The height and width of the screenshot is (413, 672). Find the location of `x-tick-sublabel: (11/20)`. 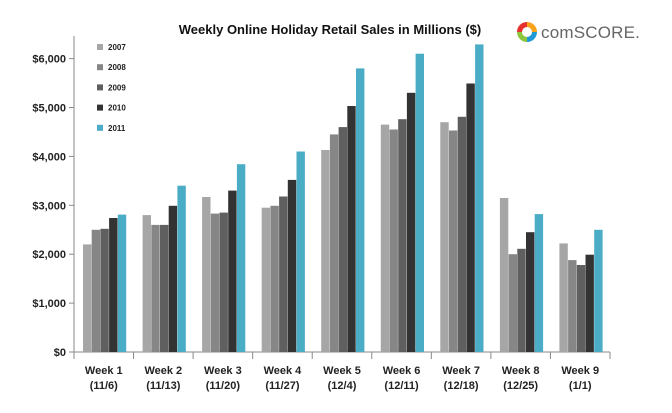

x-tick-sublabel: (11/20) is located at coordinates (223, 386).